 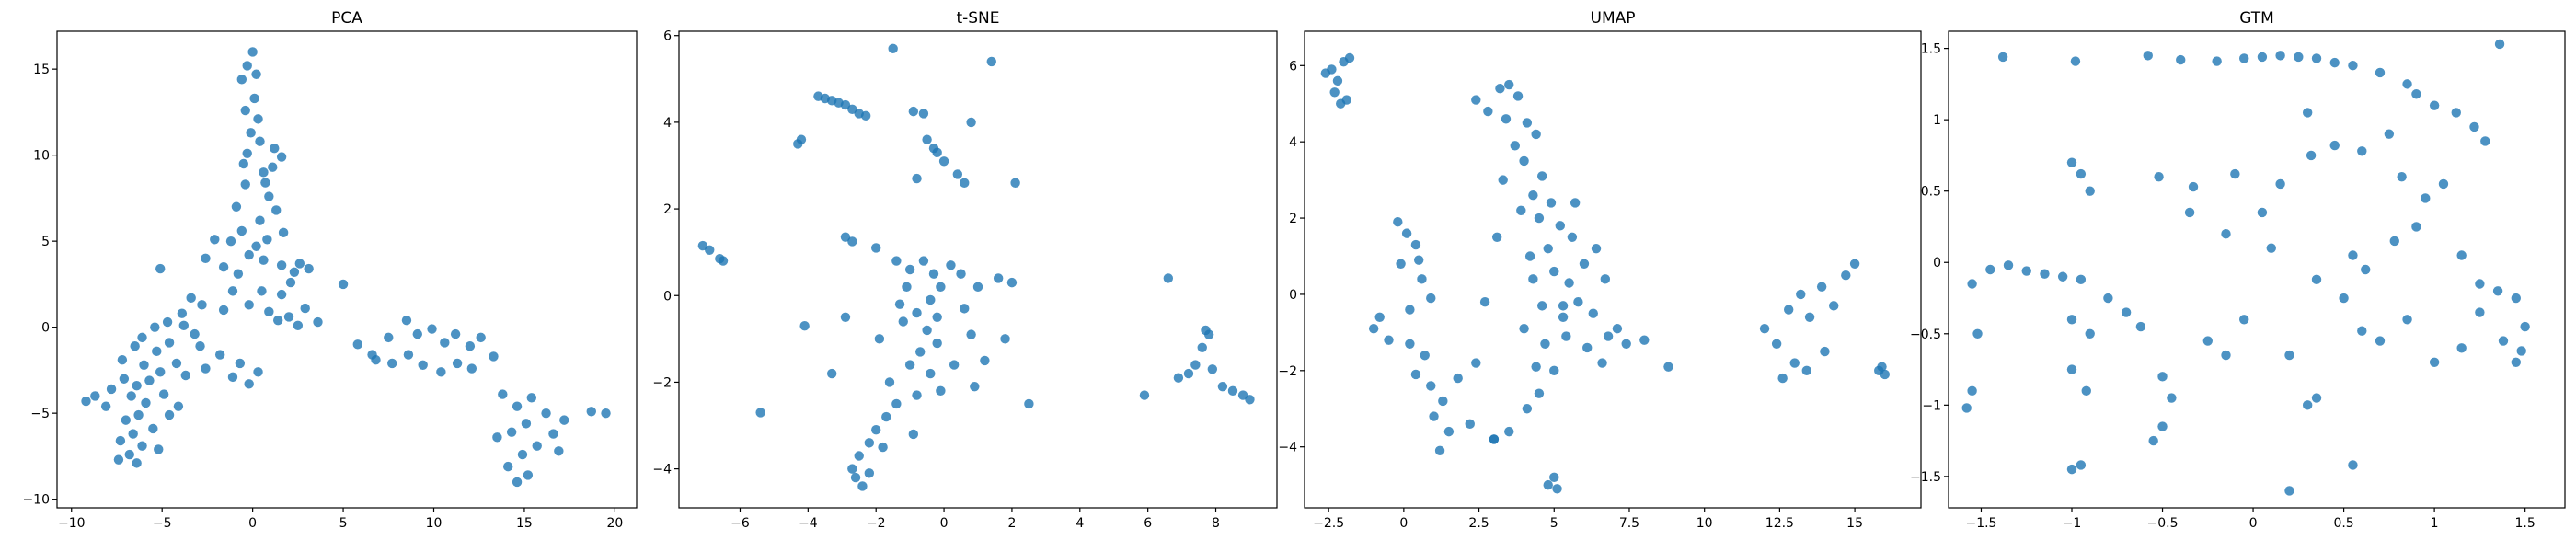 What do you see at coordinates (1287, 448) in the screenshot?
I see `y-tick-label: −4` at bounding box center [1287, 448].